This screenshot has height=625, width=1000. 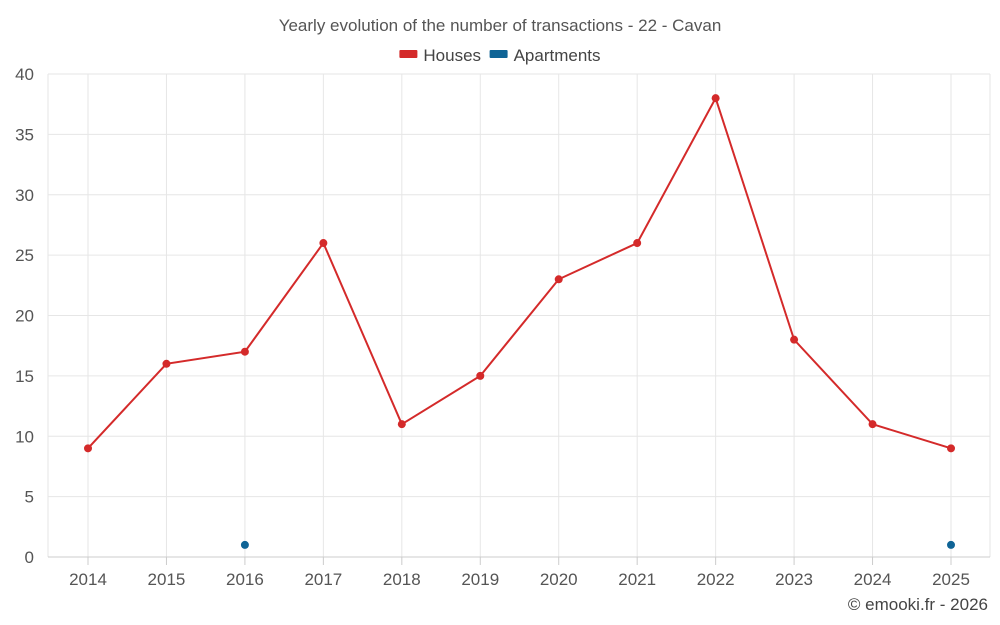 What do you see at coordinates (873, 579) in the screenshot?
I see `x-tick-label: 2024` at bounding box center [873, 579].